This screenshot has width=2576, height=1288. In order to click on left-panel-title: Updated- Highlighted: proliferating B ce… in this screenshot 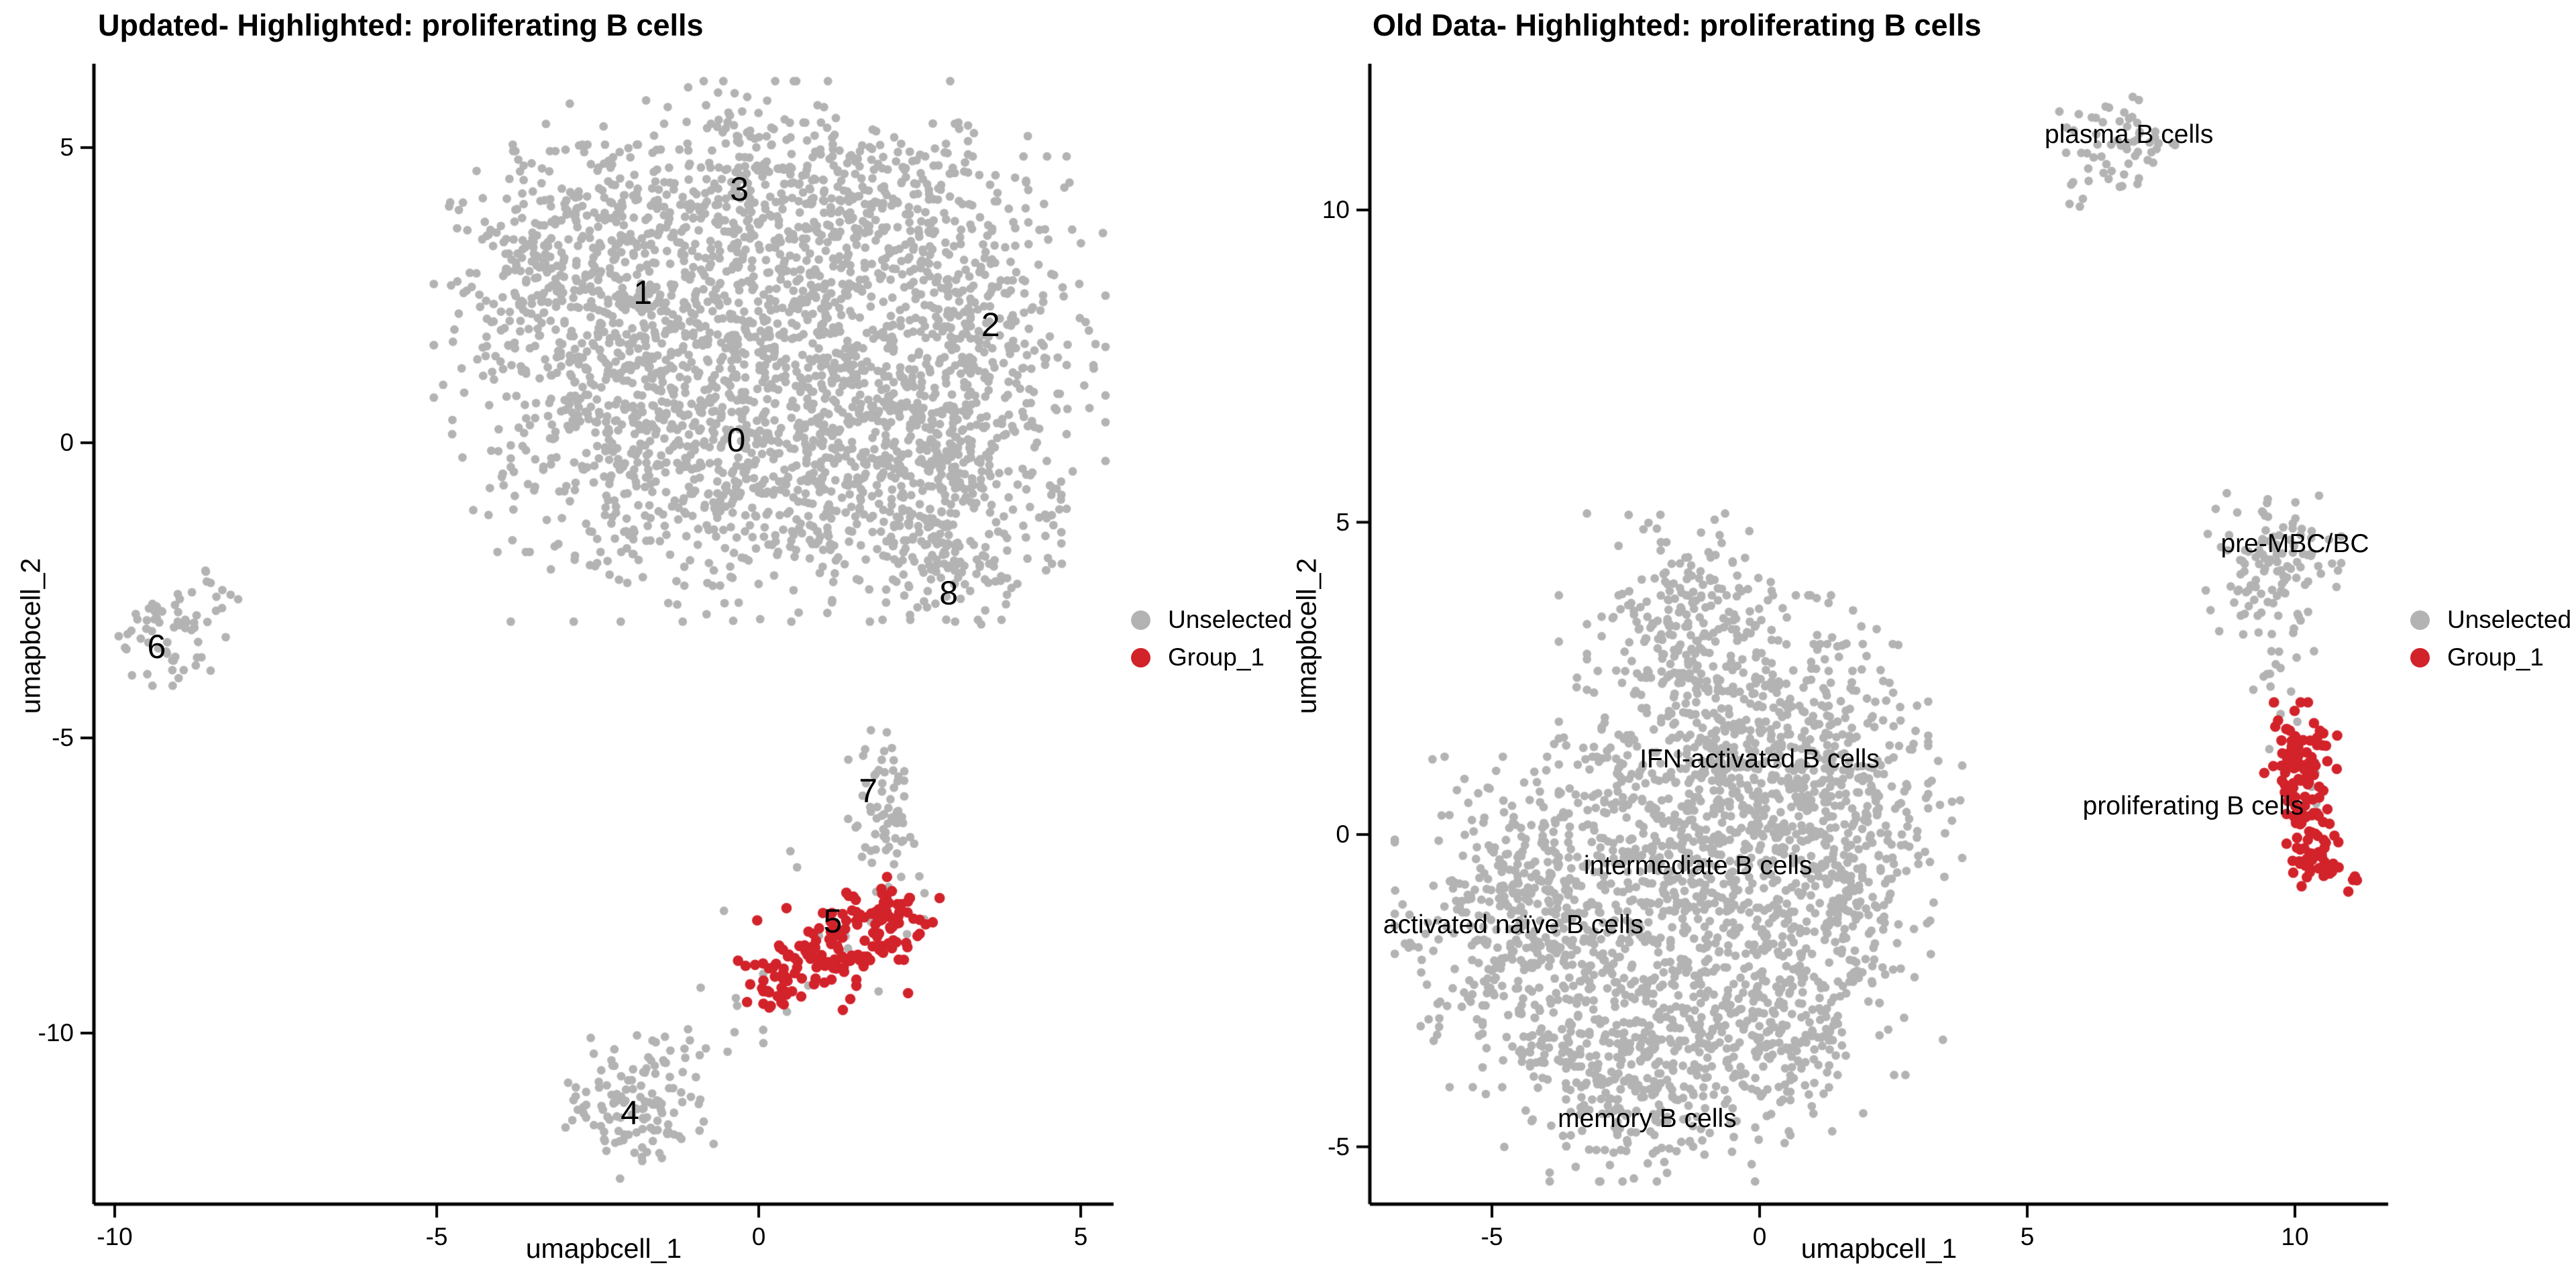, I will do `click(401, 25)`.